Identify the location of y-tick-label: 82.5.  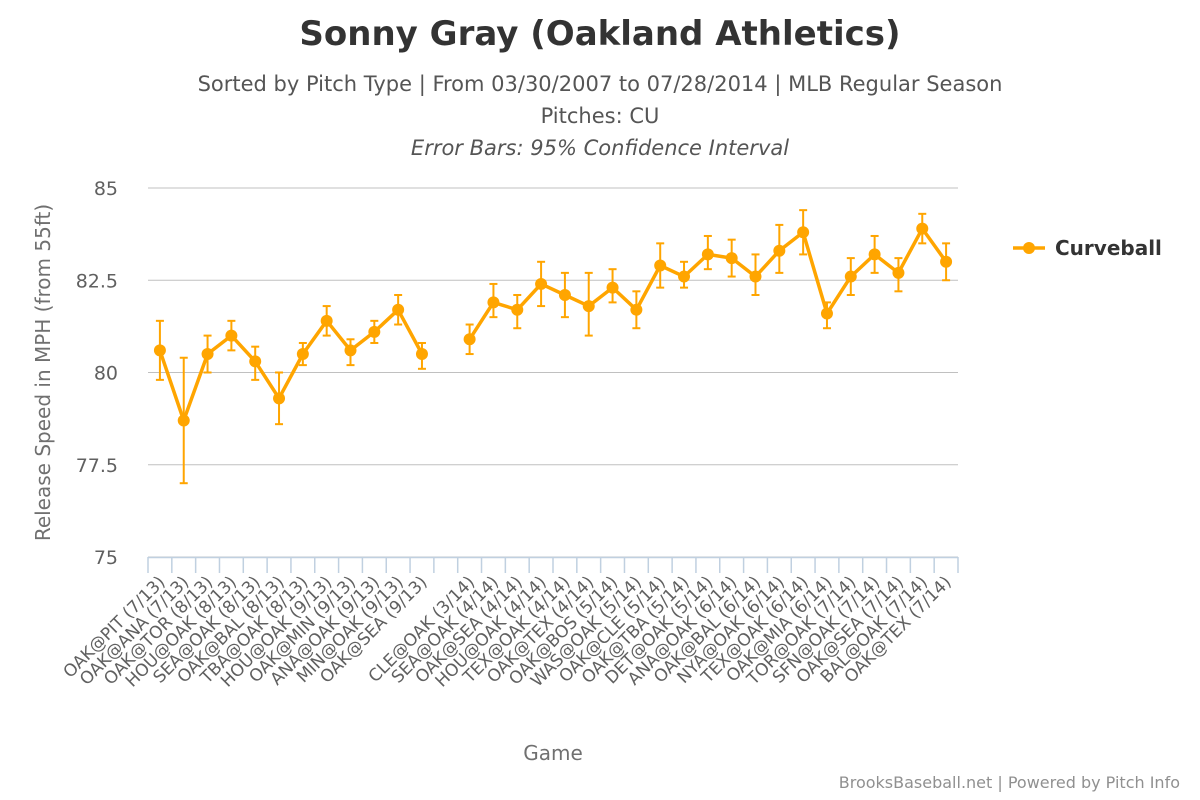
(97, 281).